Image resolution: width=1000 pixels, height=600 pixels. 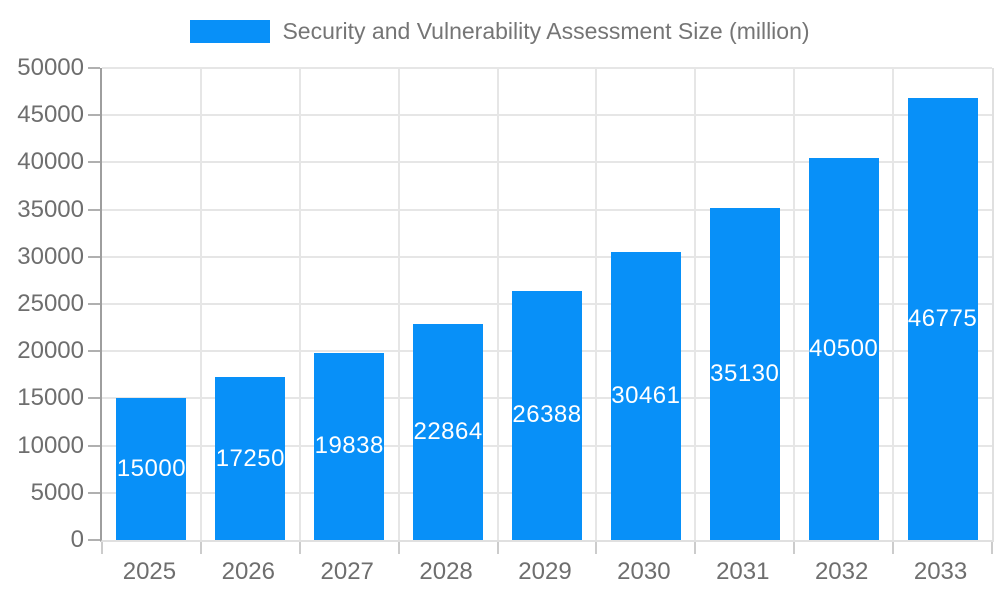 What do you see at coordinates (50, 351) in the screenshot?
I see `y-axis-tick-label: 20000` at bounding box center [50, 351].